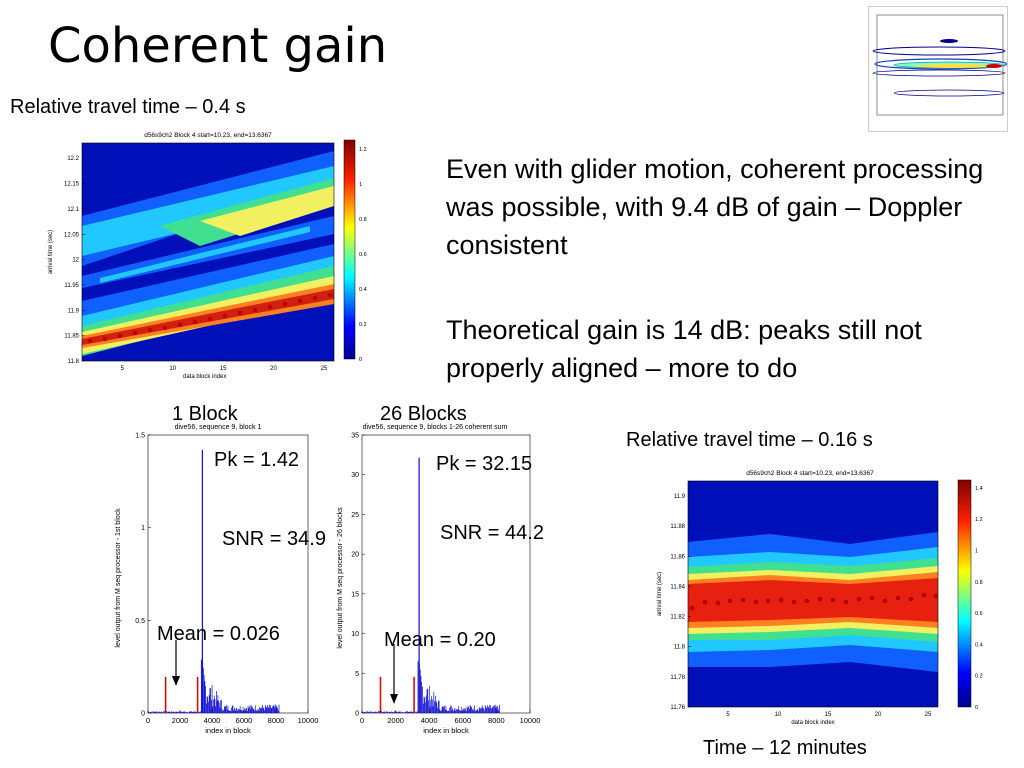  I want to click on mean-1-block: Mean = 0.026, so click(218, 634).